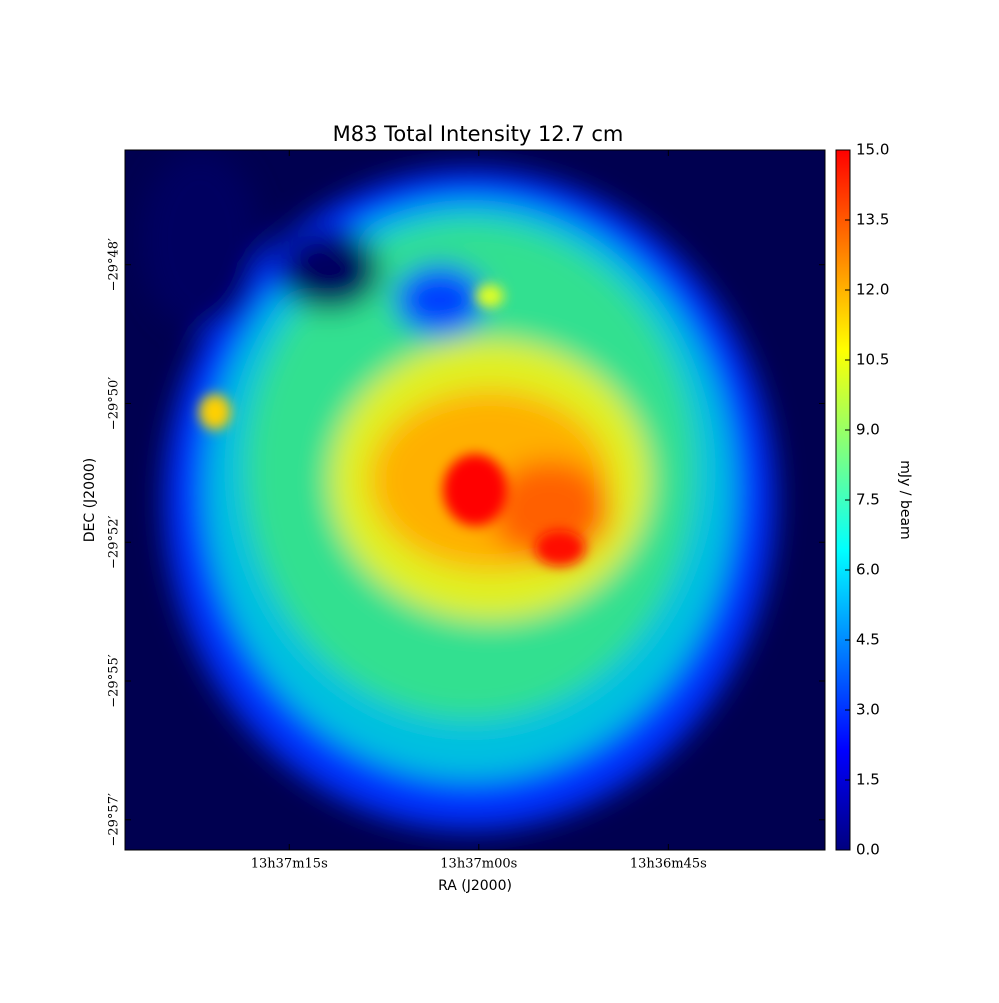  Describe the element at coordinates (905, 499) in the screenshot. I see `colorbar-label: mJy / beam` at that location.